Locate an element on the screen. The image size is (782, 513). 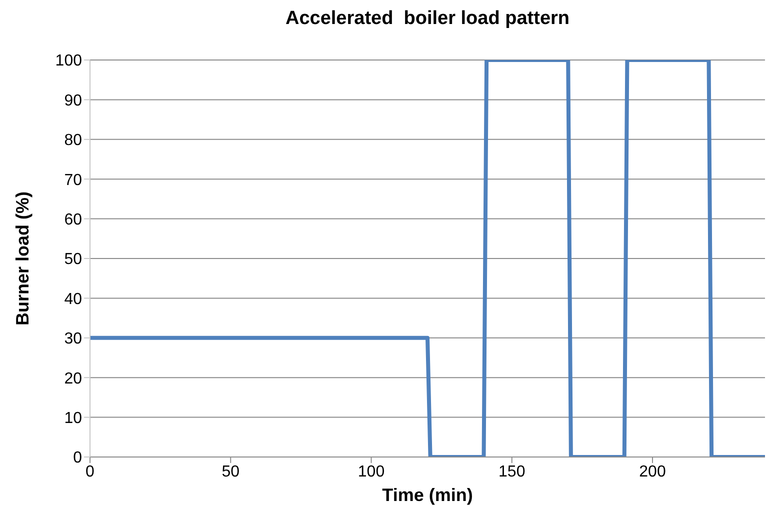
y-tick-label: 20 is located at coordinates (73, 379).